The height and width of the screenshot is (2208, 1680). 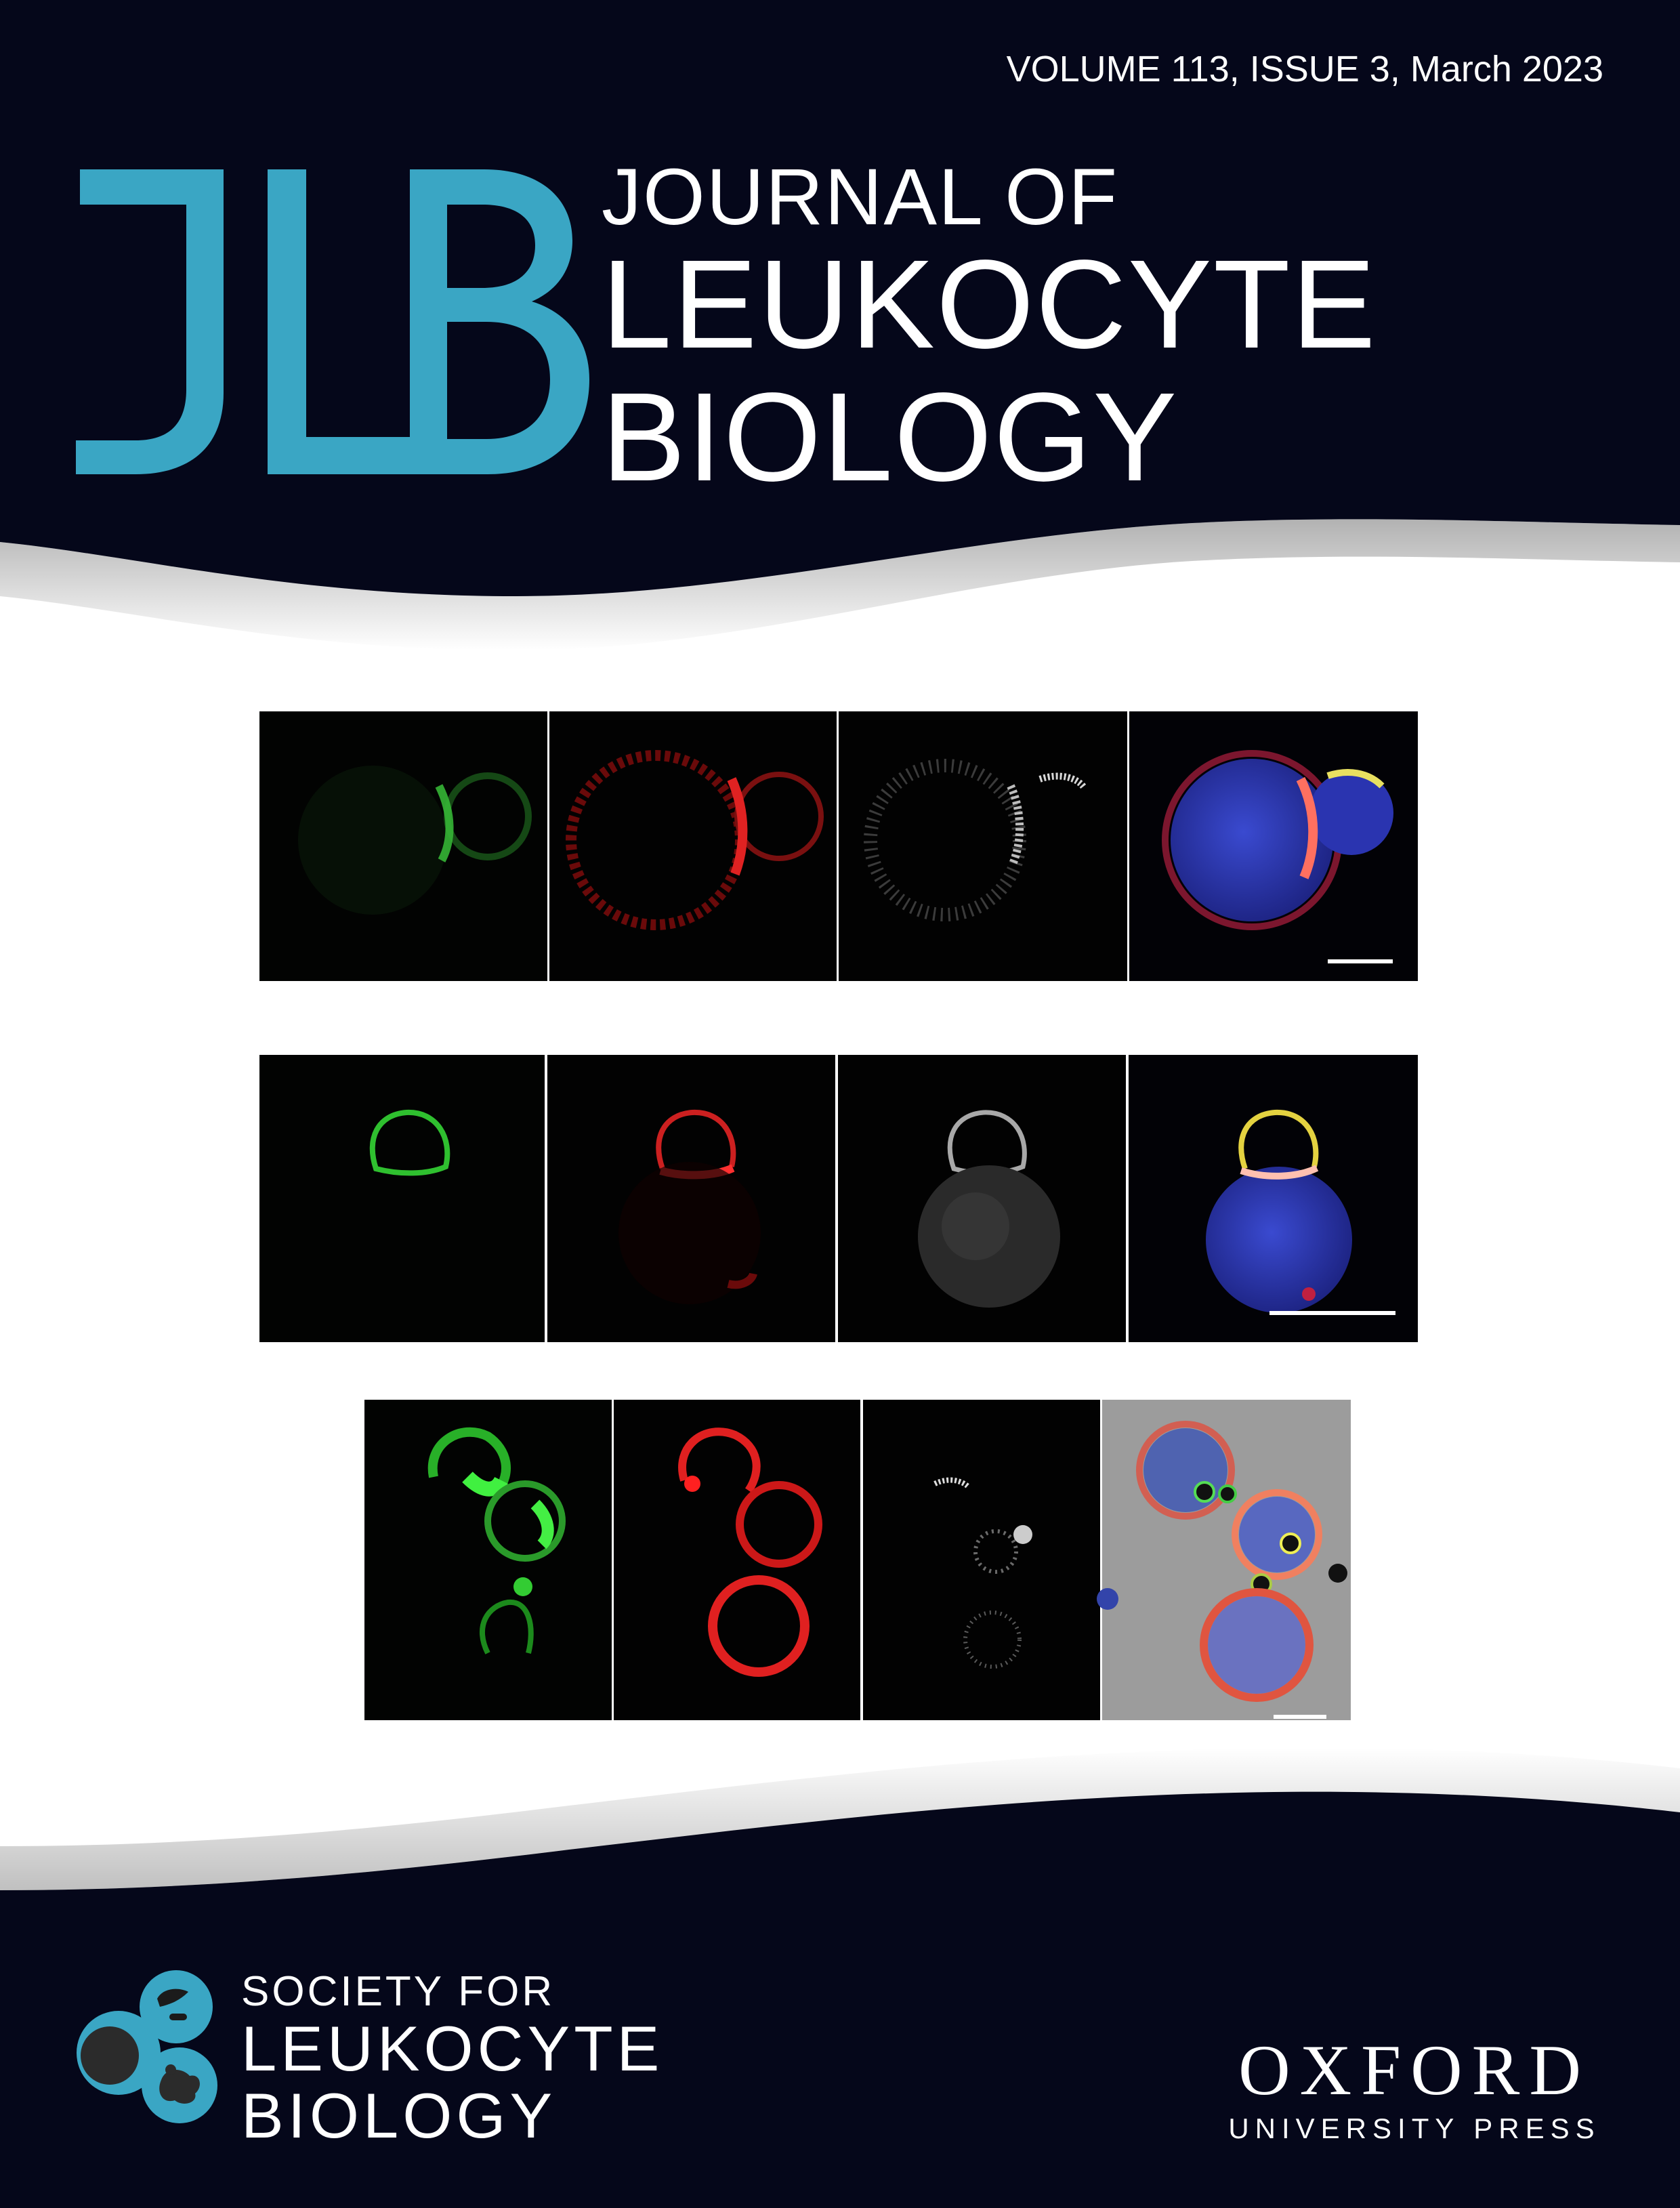 What do you see at coordinates (399, 2115) in the screenshot?
I see `society-line-3: BIOLOGY` at bounding box center [399, 2115].